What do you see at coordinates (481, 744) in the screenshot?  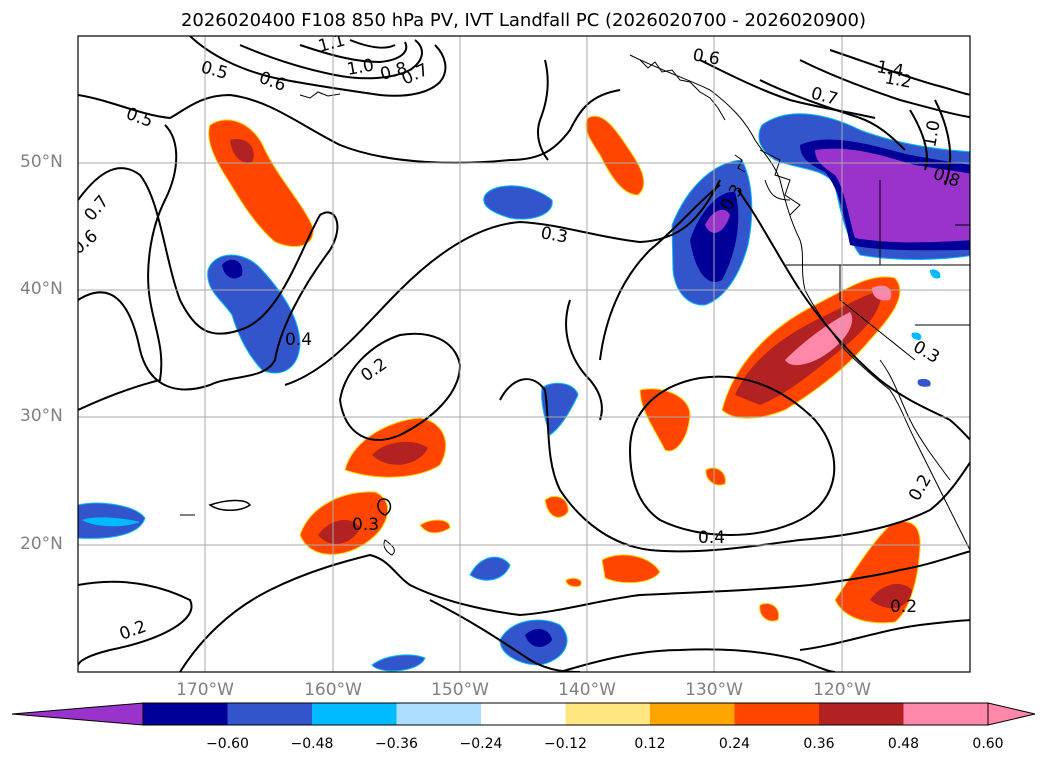 I see `colorbar-tick-label: −0.24` at bounding box center [481, 744].